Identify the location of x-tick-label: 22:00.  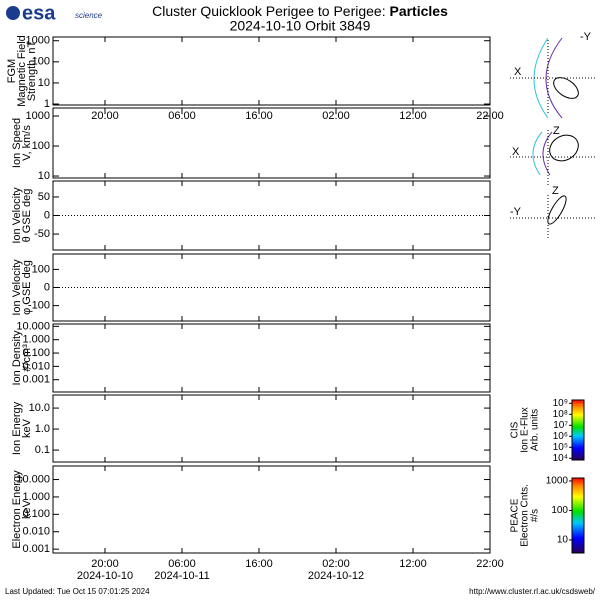
(490, 564).